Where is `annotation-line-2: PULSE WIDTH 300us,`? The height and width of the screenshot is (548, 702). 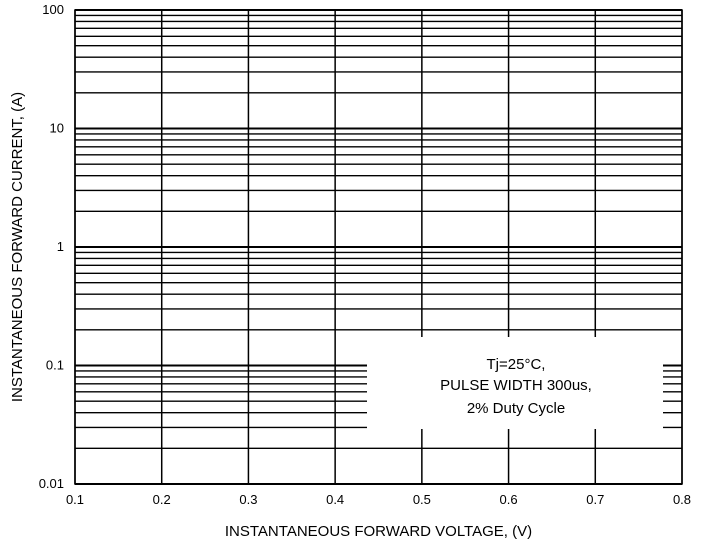 annotation-line-2: PULSE WIDTH 300us, is located at coordinates (516, 385).